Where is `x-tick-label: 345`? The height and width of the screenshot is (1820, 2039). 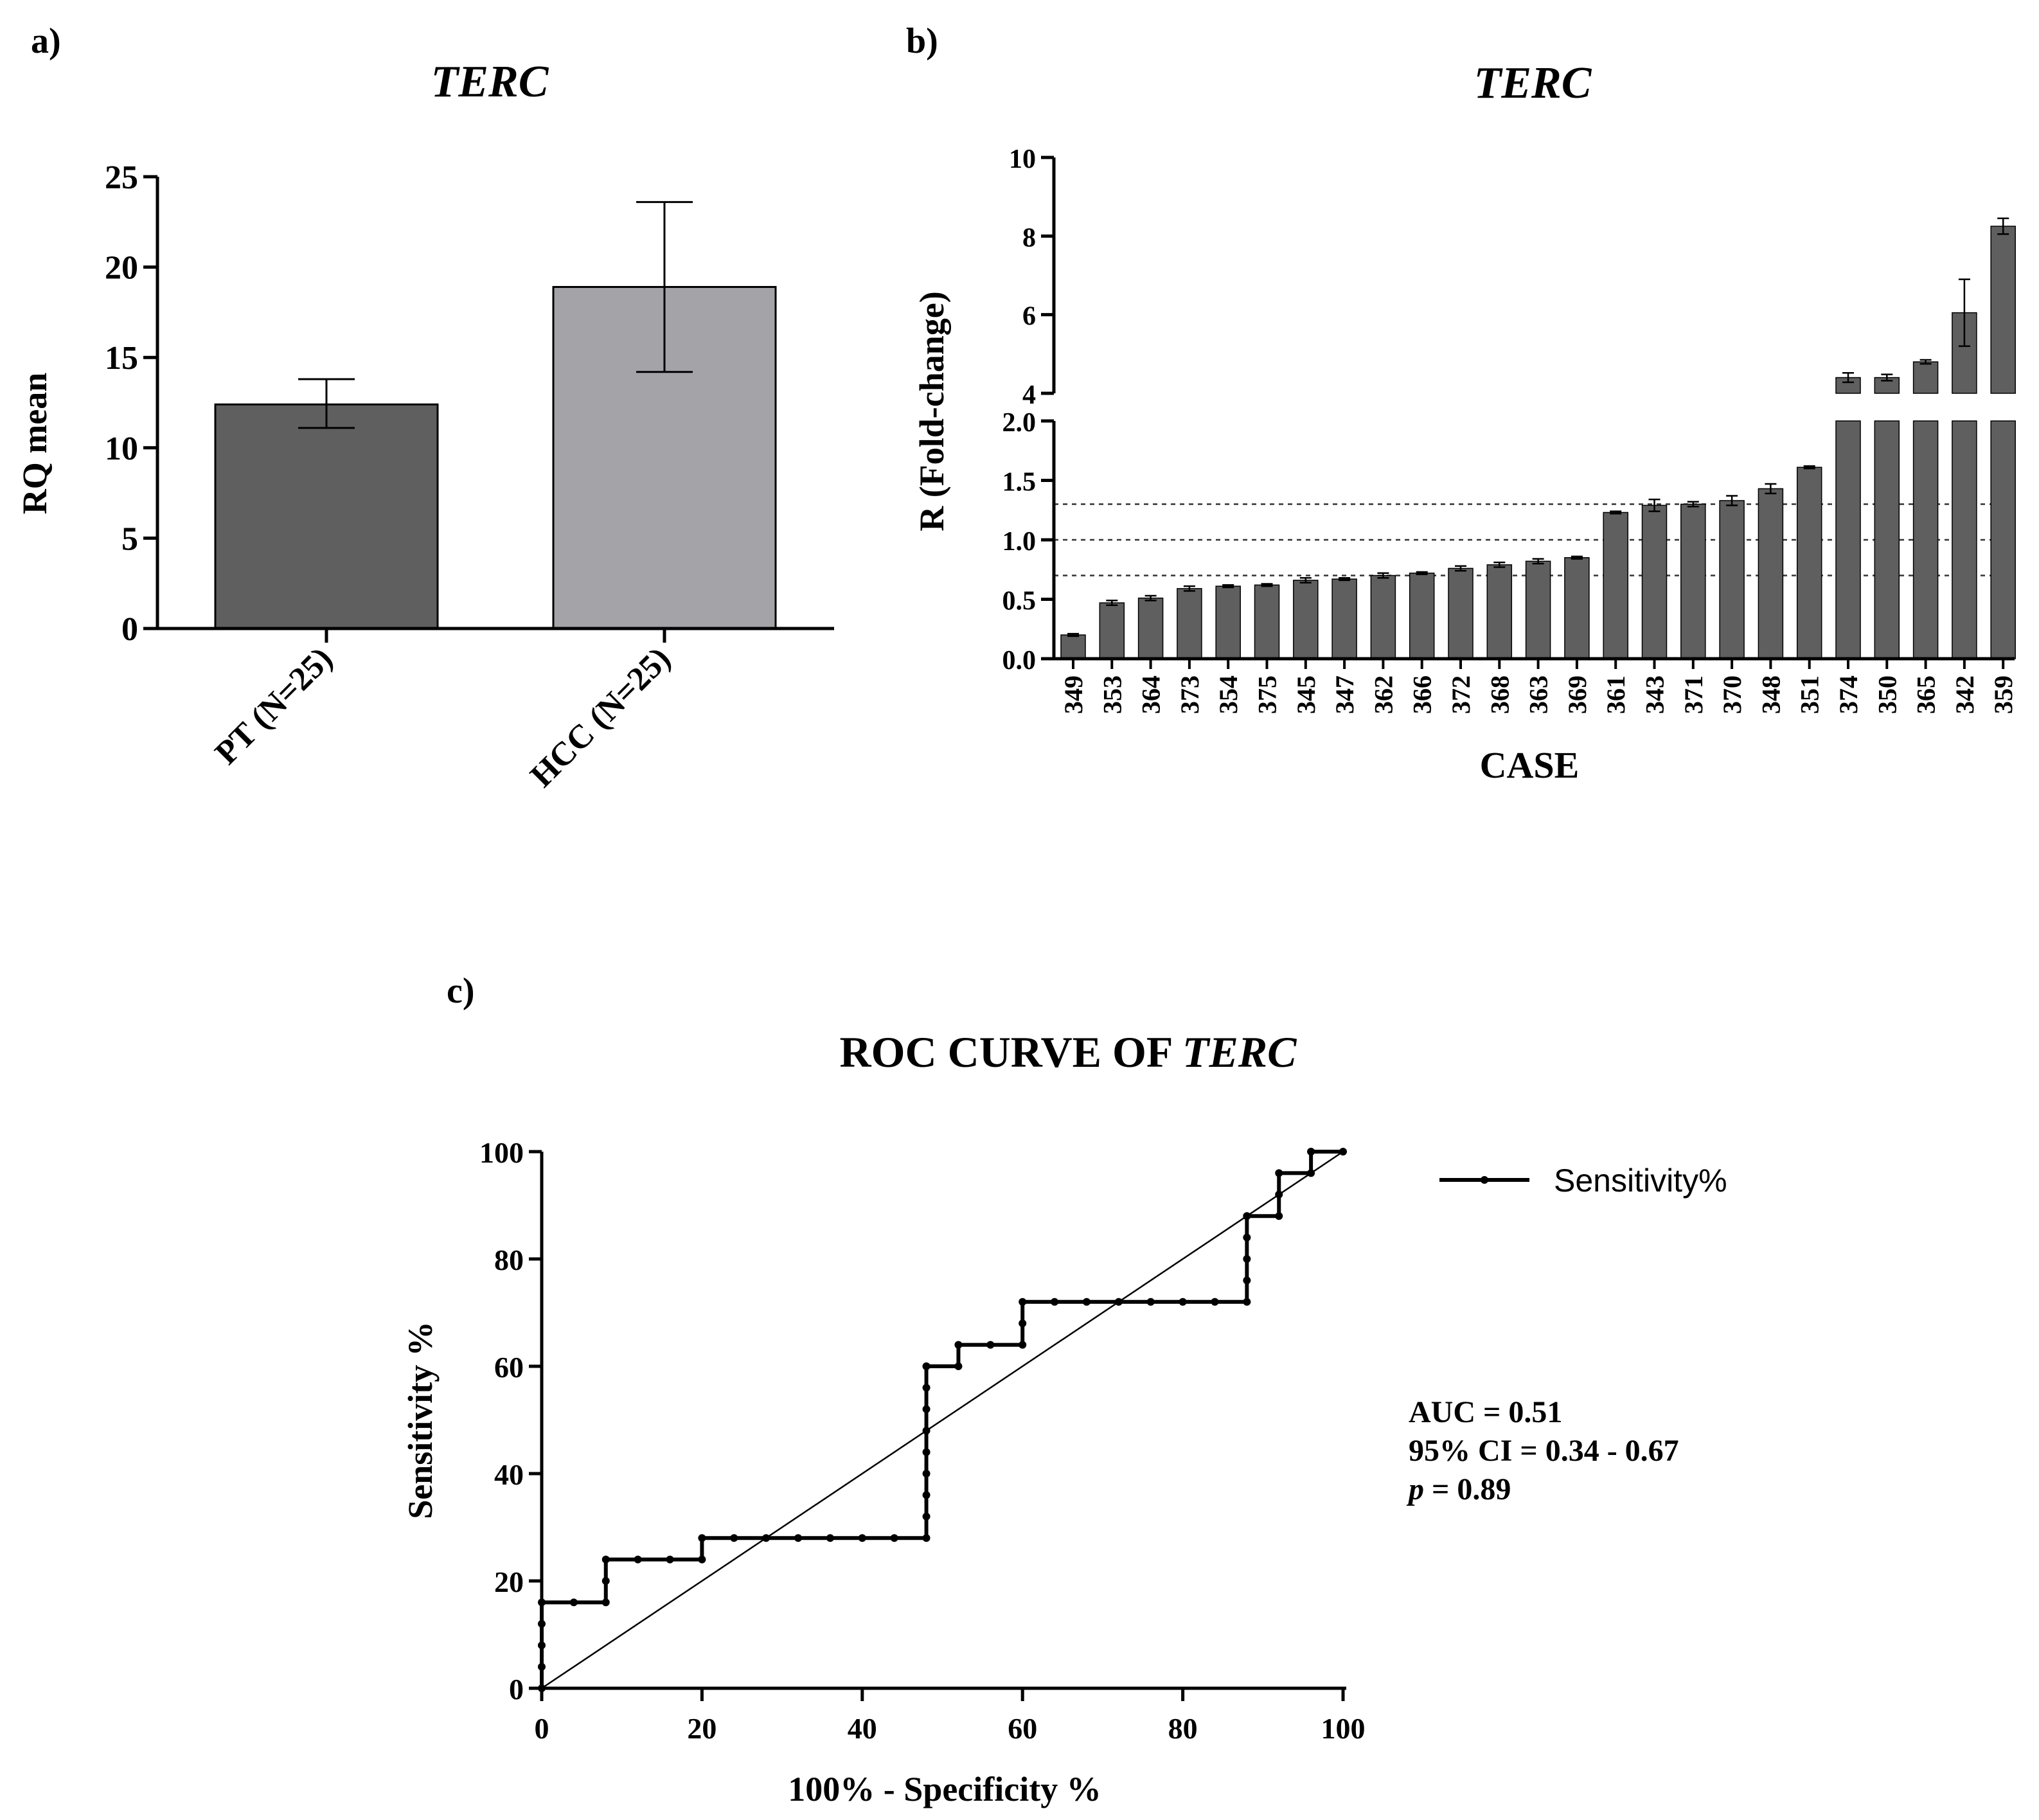
x-tick-label: 345 is located at coordinates (1306, 694).